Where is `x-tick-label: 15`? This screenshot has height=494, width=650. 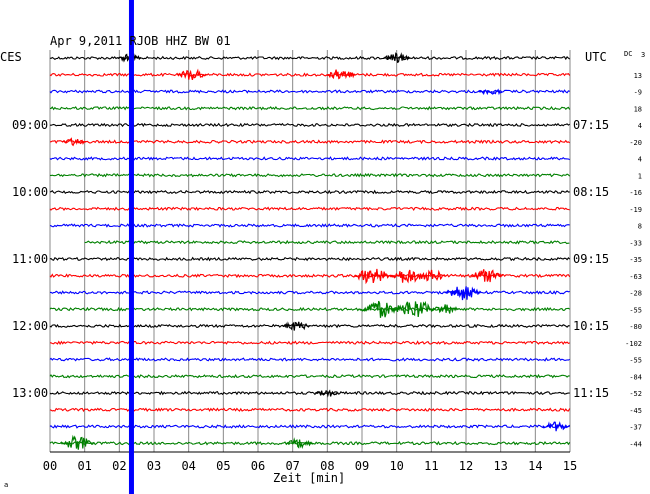 x-tick-label: 15 is located at coordinates (570, 466).